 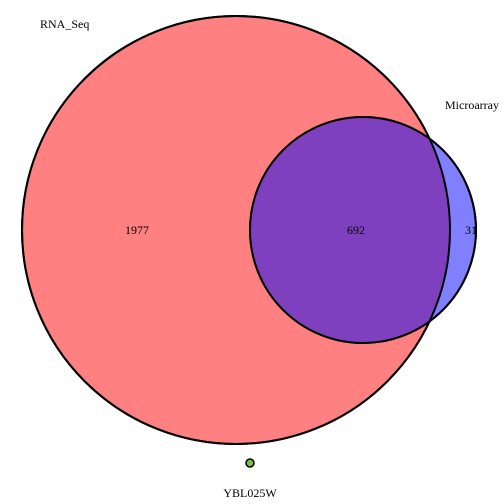 What do you see at coordinates (471, 230) in the screenshot?
I see `region-count-microarray-only: 31` at bounding box center [471, 230].